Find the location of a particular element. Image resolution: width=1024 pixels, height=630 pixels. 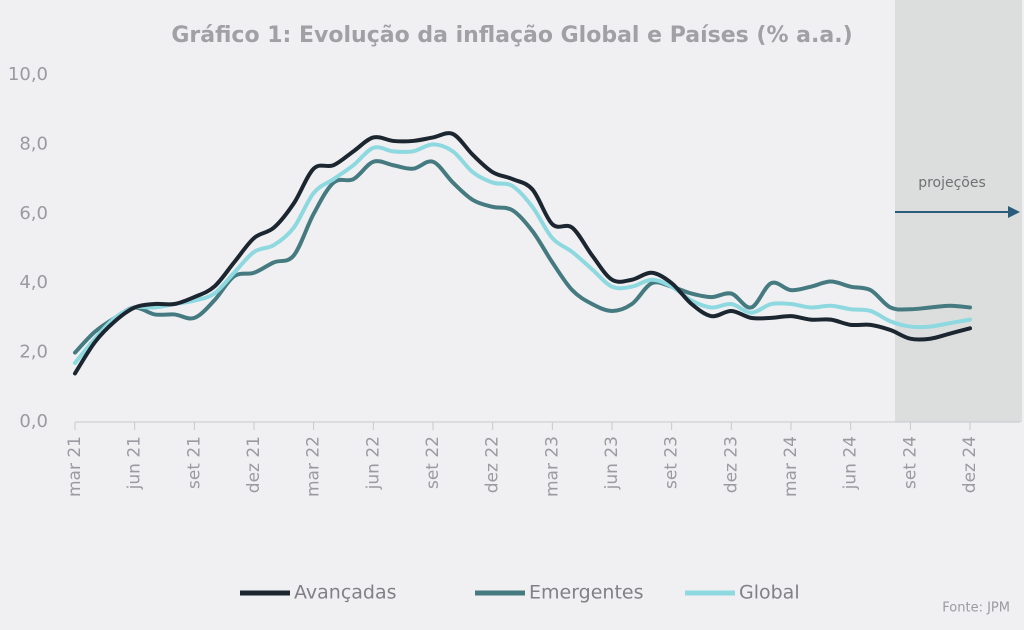

legend-label: Emergentes is located at coordinates (586, 593).